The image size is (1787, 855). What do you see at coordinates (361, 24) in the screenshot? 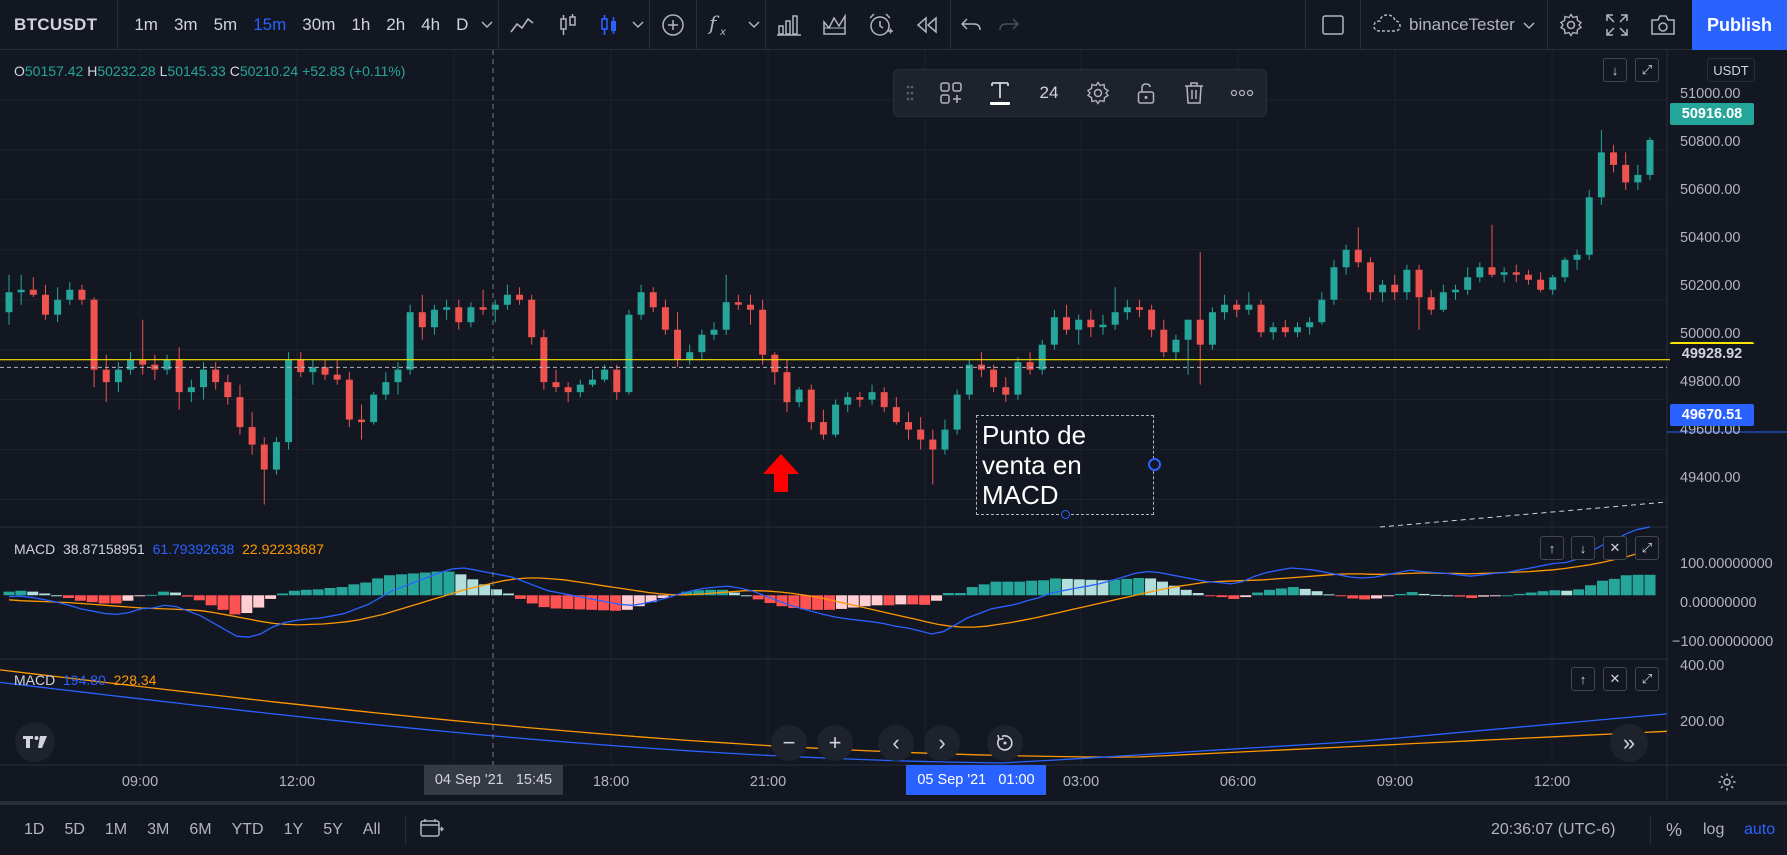
I see `interval-1h: 1h` at bounding box center [361, 24].